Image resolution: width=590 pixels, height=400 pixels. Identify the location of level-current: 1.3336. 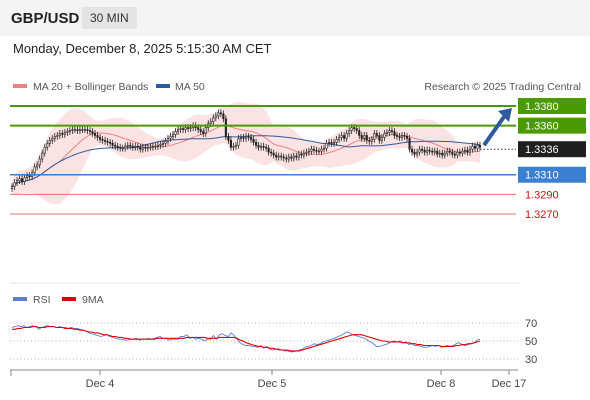
(533, 149).